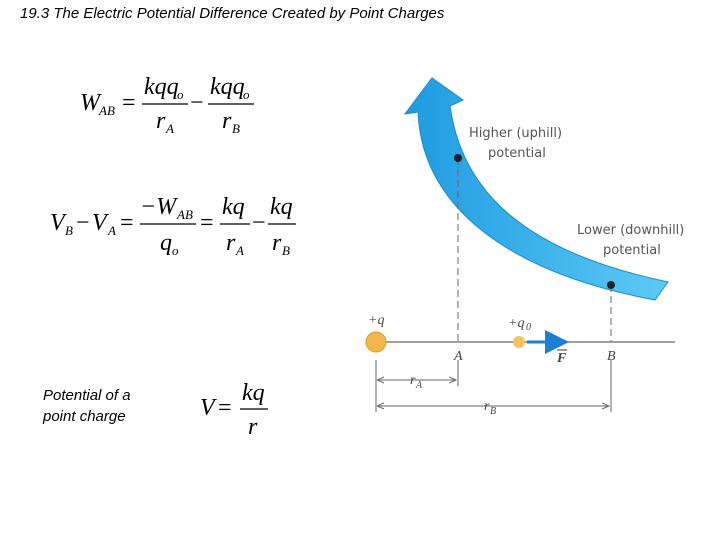 This screenshot has width=720, height=540. Describe the element at coordinates (58, 223) in the screenshot. I see `v-b: V` at that location.